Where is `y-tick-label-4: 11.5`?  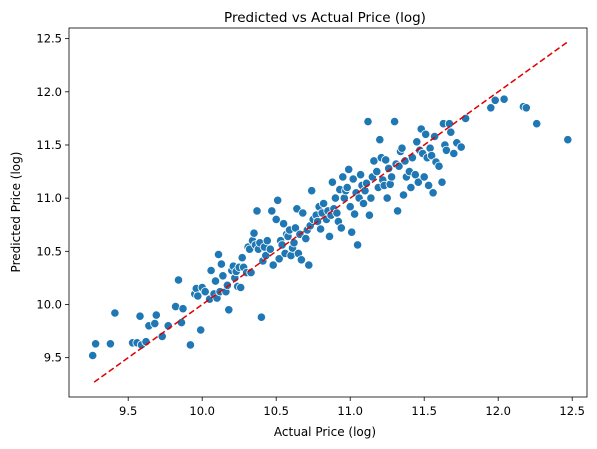
y-tick-label-4: 11.5 is located at coordinates (49, 145).